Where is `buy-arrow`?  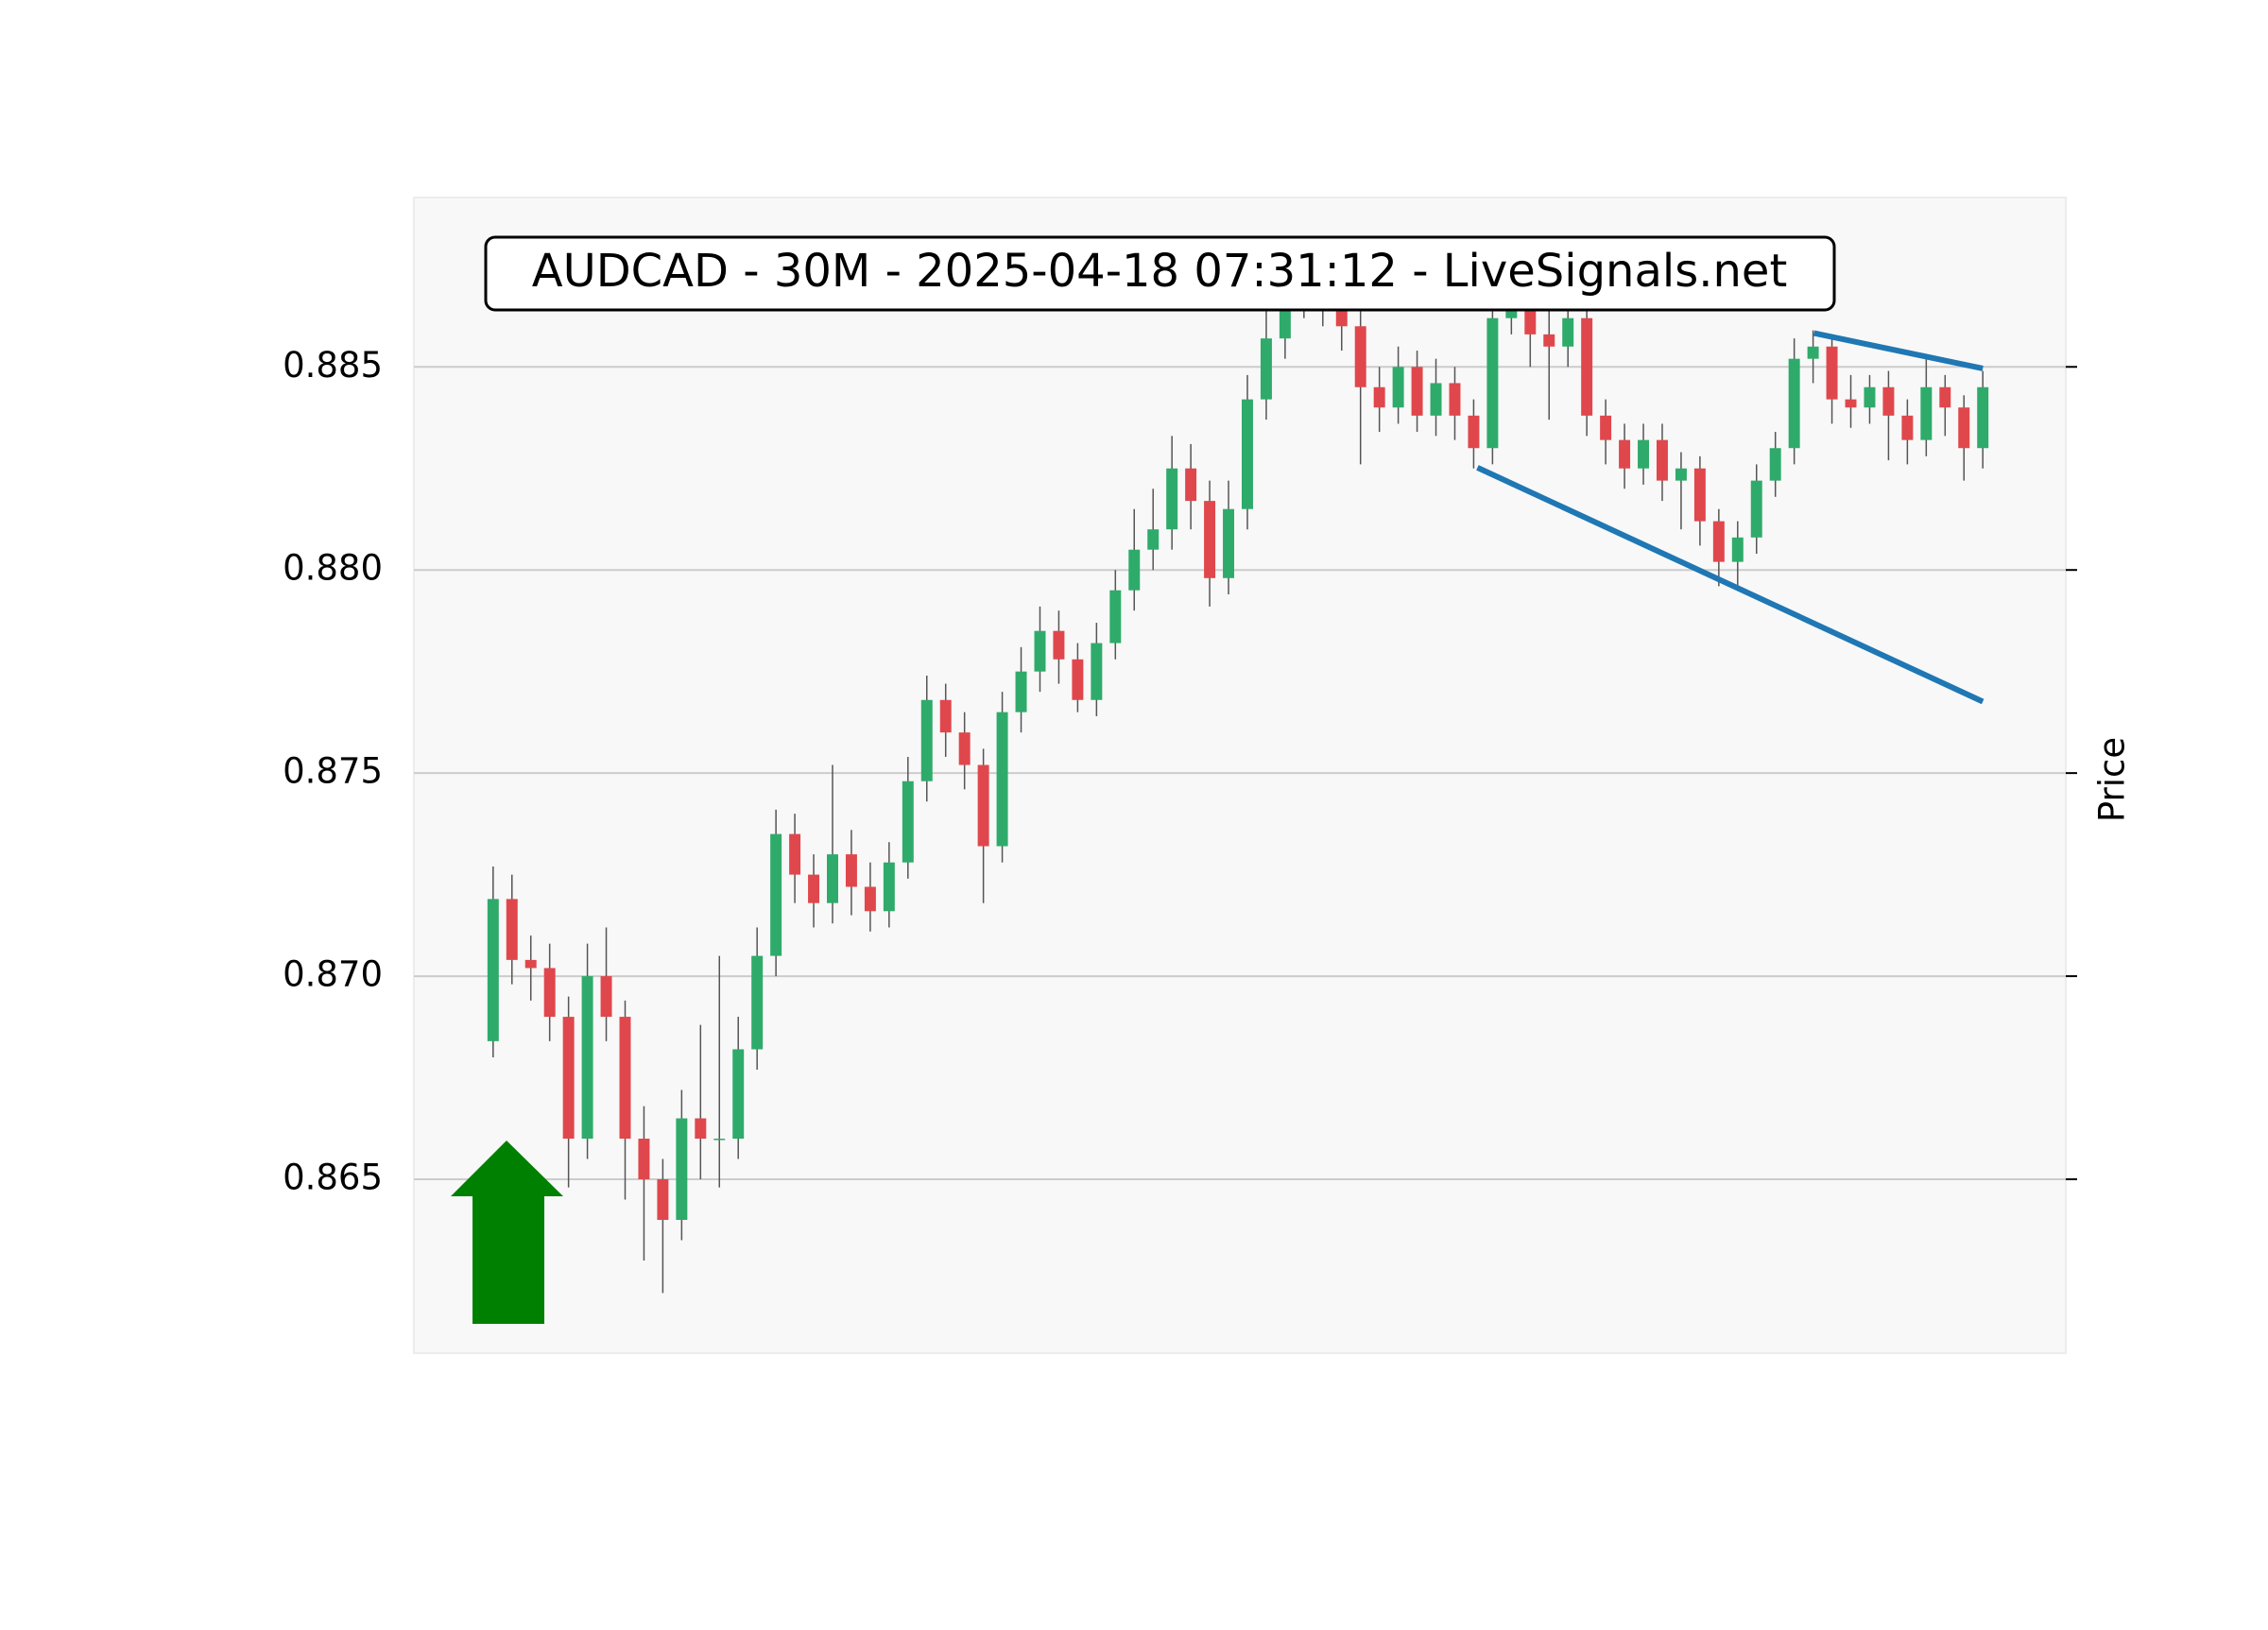 buy-arrow is located at coordinates (507, 1233).